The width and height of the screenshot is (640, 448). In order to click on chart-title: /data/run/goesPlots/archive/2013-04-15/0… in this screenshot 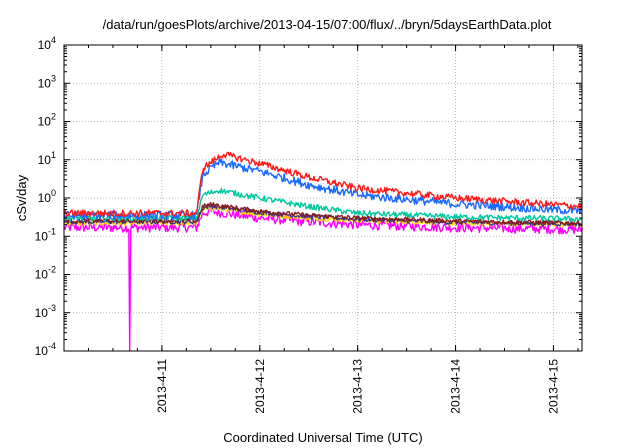, I will do `click(327, 24)`.